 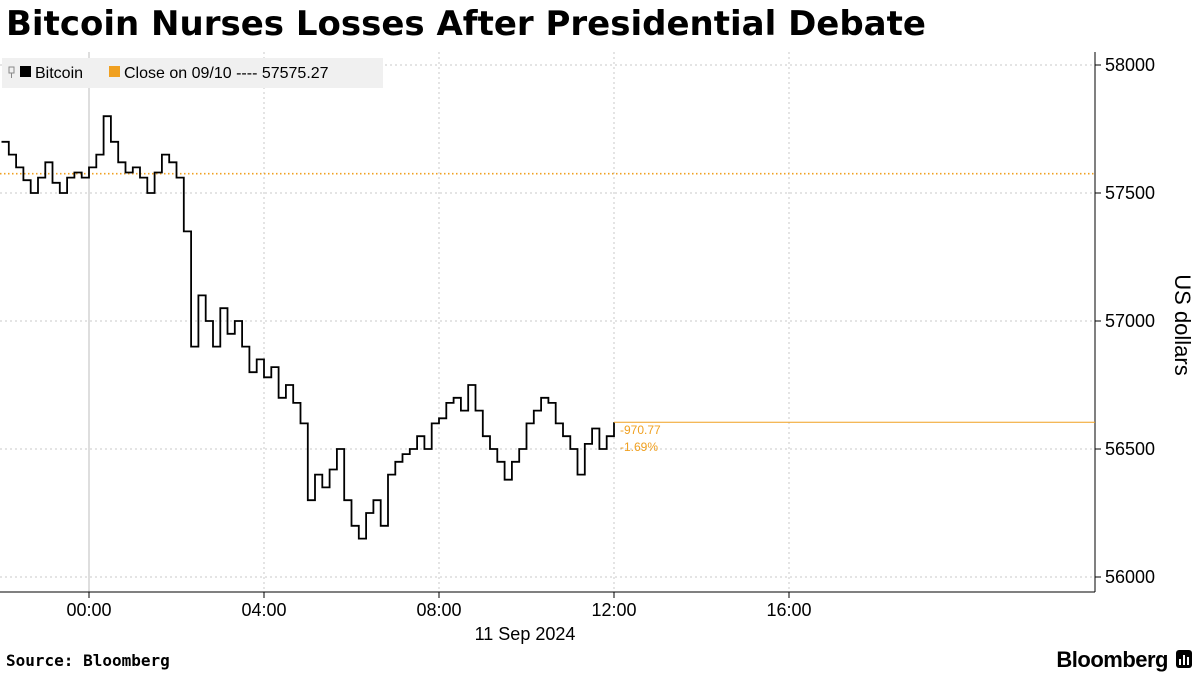 I want to click on x-tick-label: 12:00, so click(x=613, y=610).